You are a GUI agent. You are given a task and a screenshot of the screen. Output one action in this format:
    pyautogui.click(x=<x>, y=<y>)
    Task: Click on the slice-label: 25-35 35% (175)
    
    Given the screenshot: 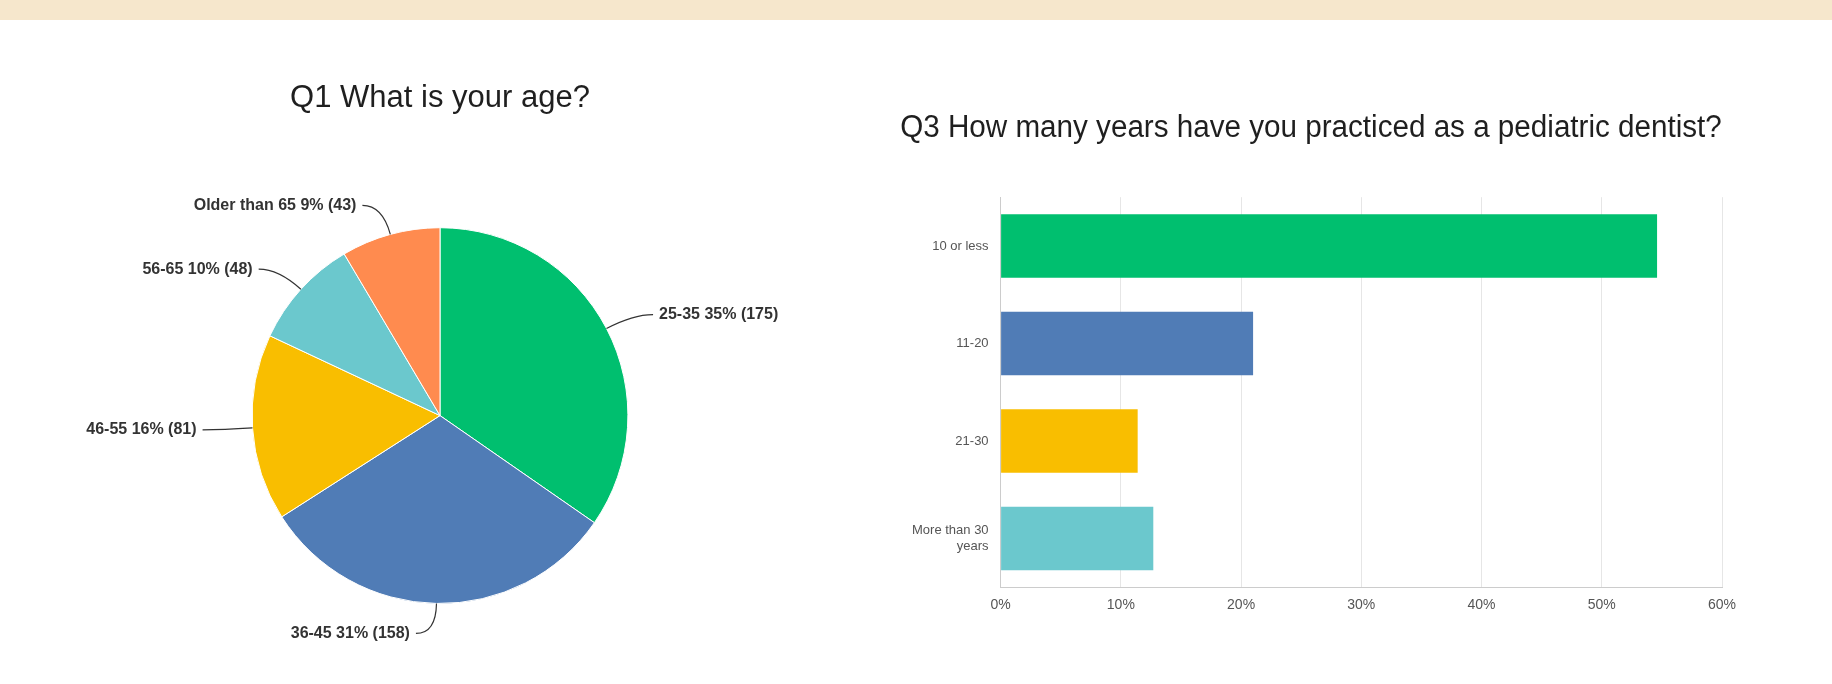 What is the action you would take?
    pyautogui.click(x=719, y=313)
    